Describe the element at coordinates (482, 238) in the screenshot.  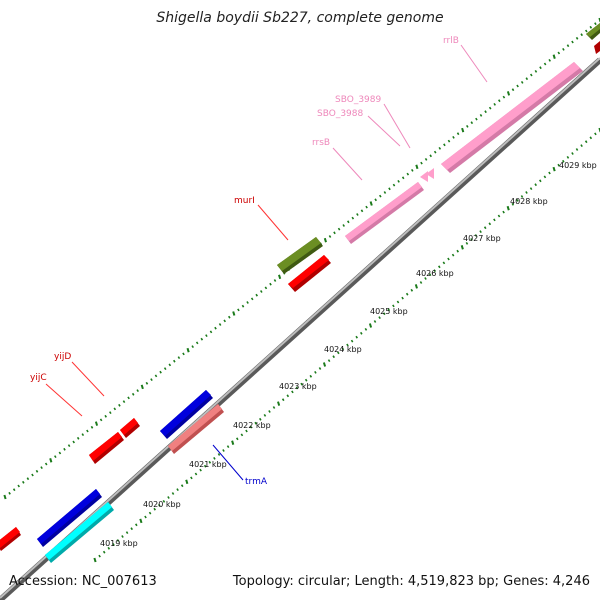
I see `scale-label: 4027 kbp` at that location.